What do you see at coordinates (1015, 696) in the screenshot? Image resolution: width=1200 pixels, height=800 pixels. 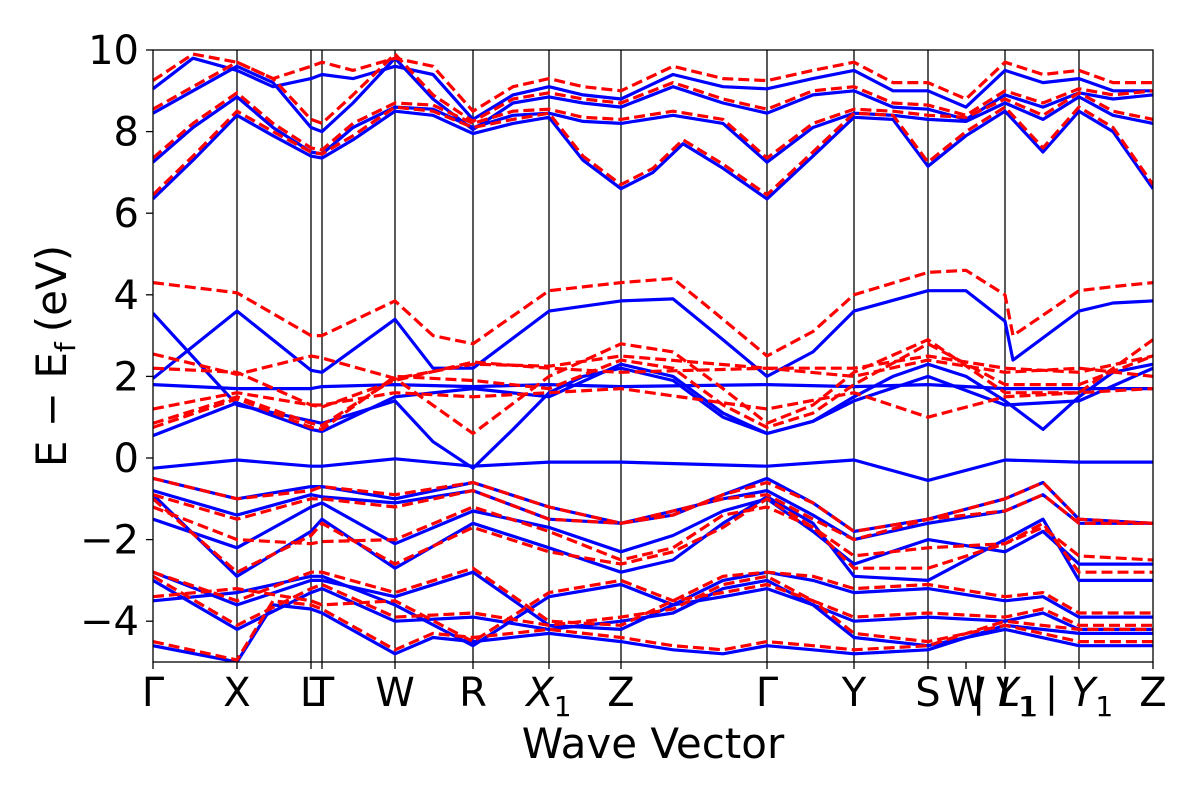 I see `k-point-label-overlap: Y1` at bounding box center [1015, 696].